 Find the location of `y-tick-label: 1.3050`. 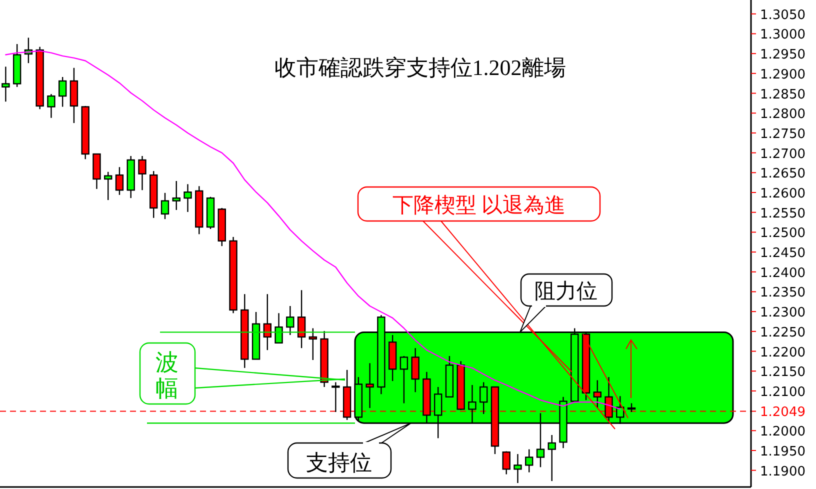

y-tick-label: 1.3050 is located at coordinates (783, 15).